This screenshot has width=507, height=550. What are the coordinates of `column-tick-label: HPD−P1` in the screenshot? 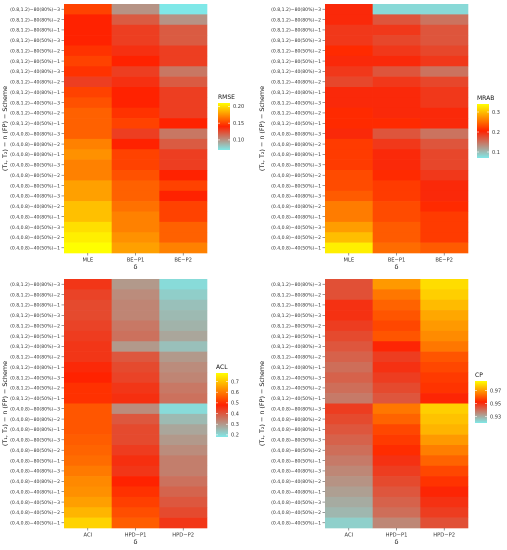 It's located at (136, 536).